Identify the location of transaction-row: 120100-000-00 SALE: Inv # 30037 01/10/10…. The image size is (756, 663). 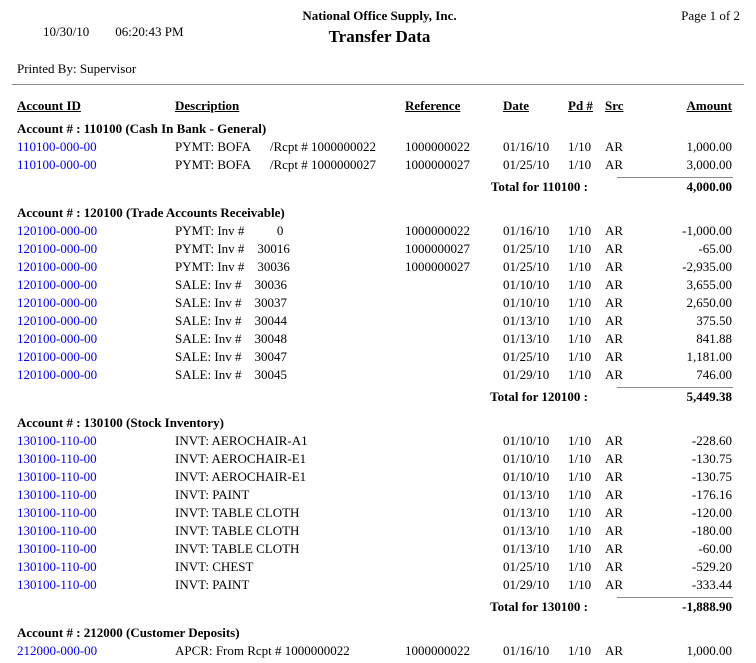
(378, 304).